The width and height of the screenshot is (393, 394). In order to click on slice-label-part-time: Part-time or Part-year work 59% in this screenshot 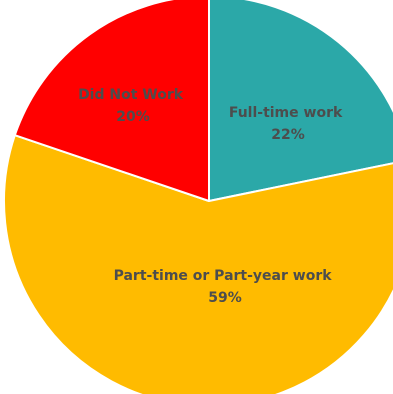, I will do `click(225, 287)`.